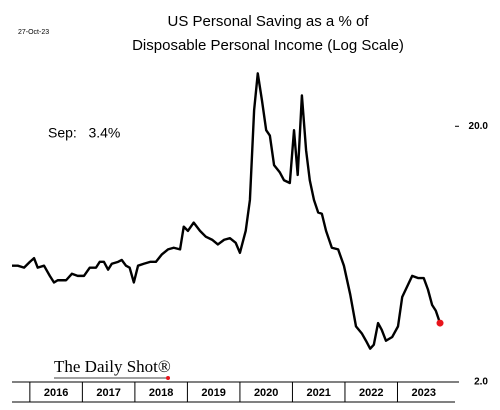 This screenshot has width=500, height=410. I want to click on chart-title: Disposable Personal Income (Log Scale), so click(268, 45).